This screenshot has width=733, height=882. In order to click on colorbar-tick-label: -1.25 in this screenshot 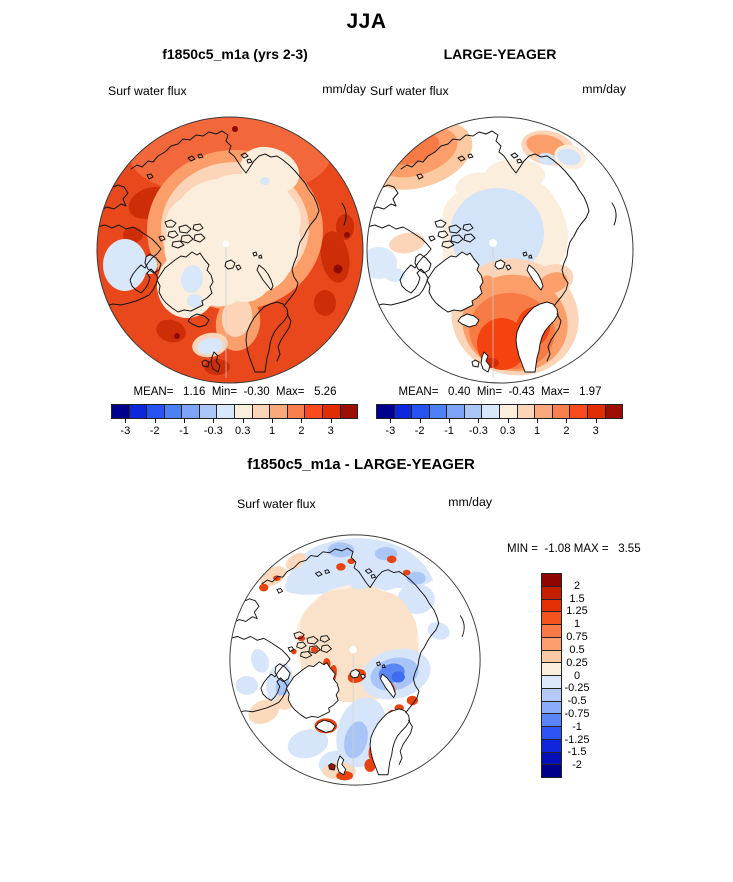, I will do `click(577, 739)`.